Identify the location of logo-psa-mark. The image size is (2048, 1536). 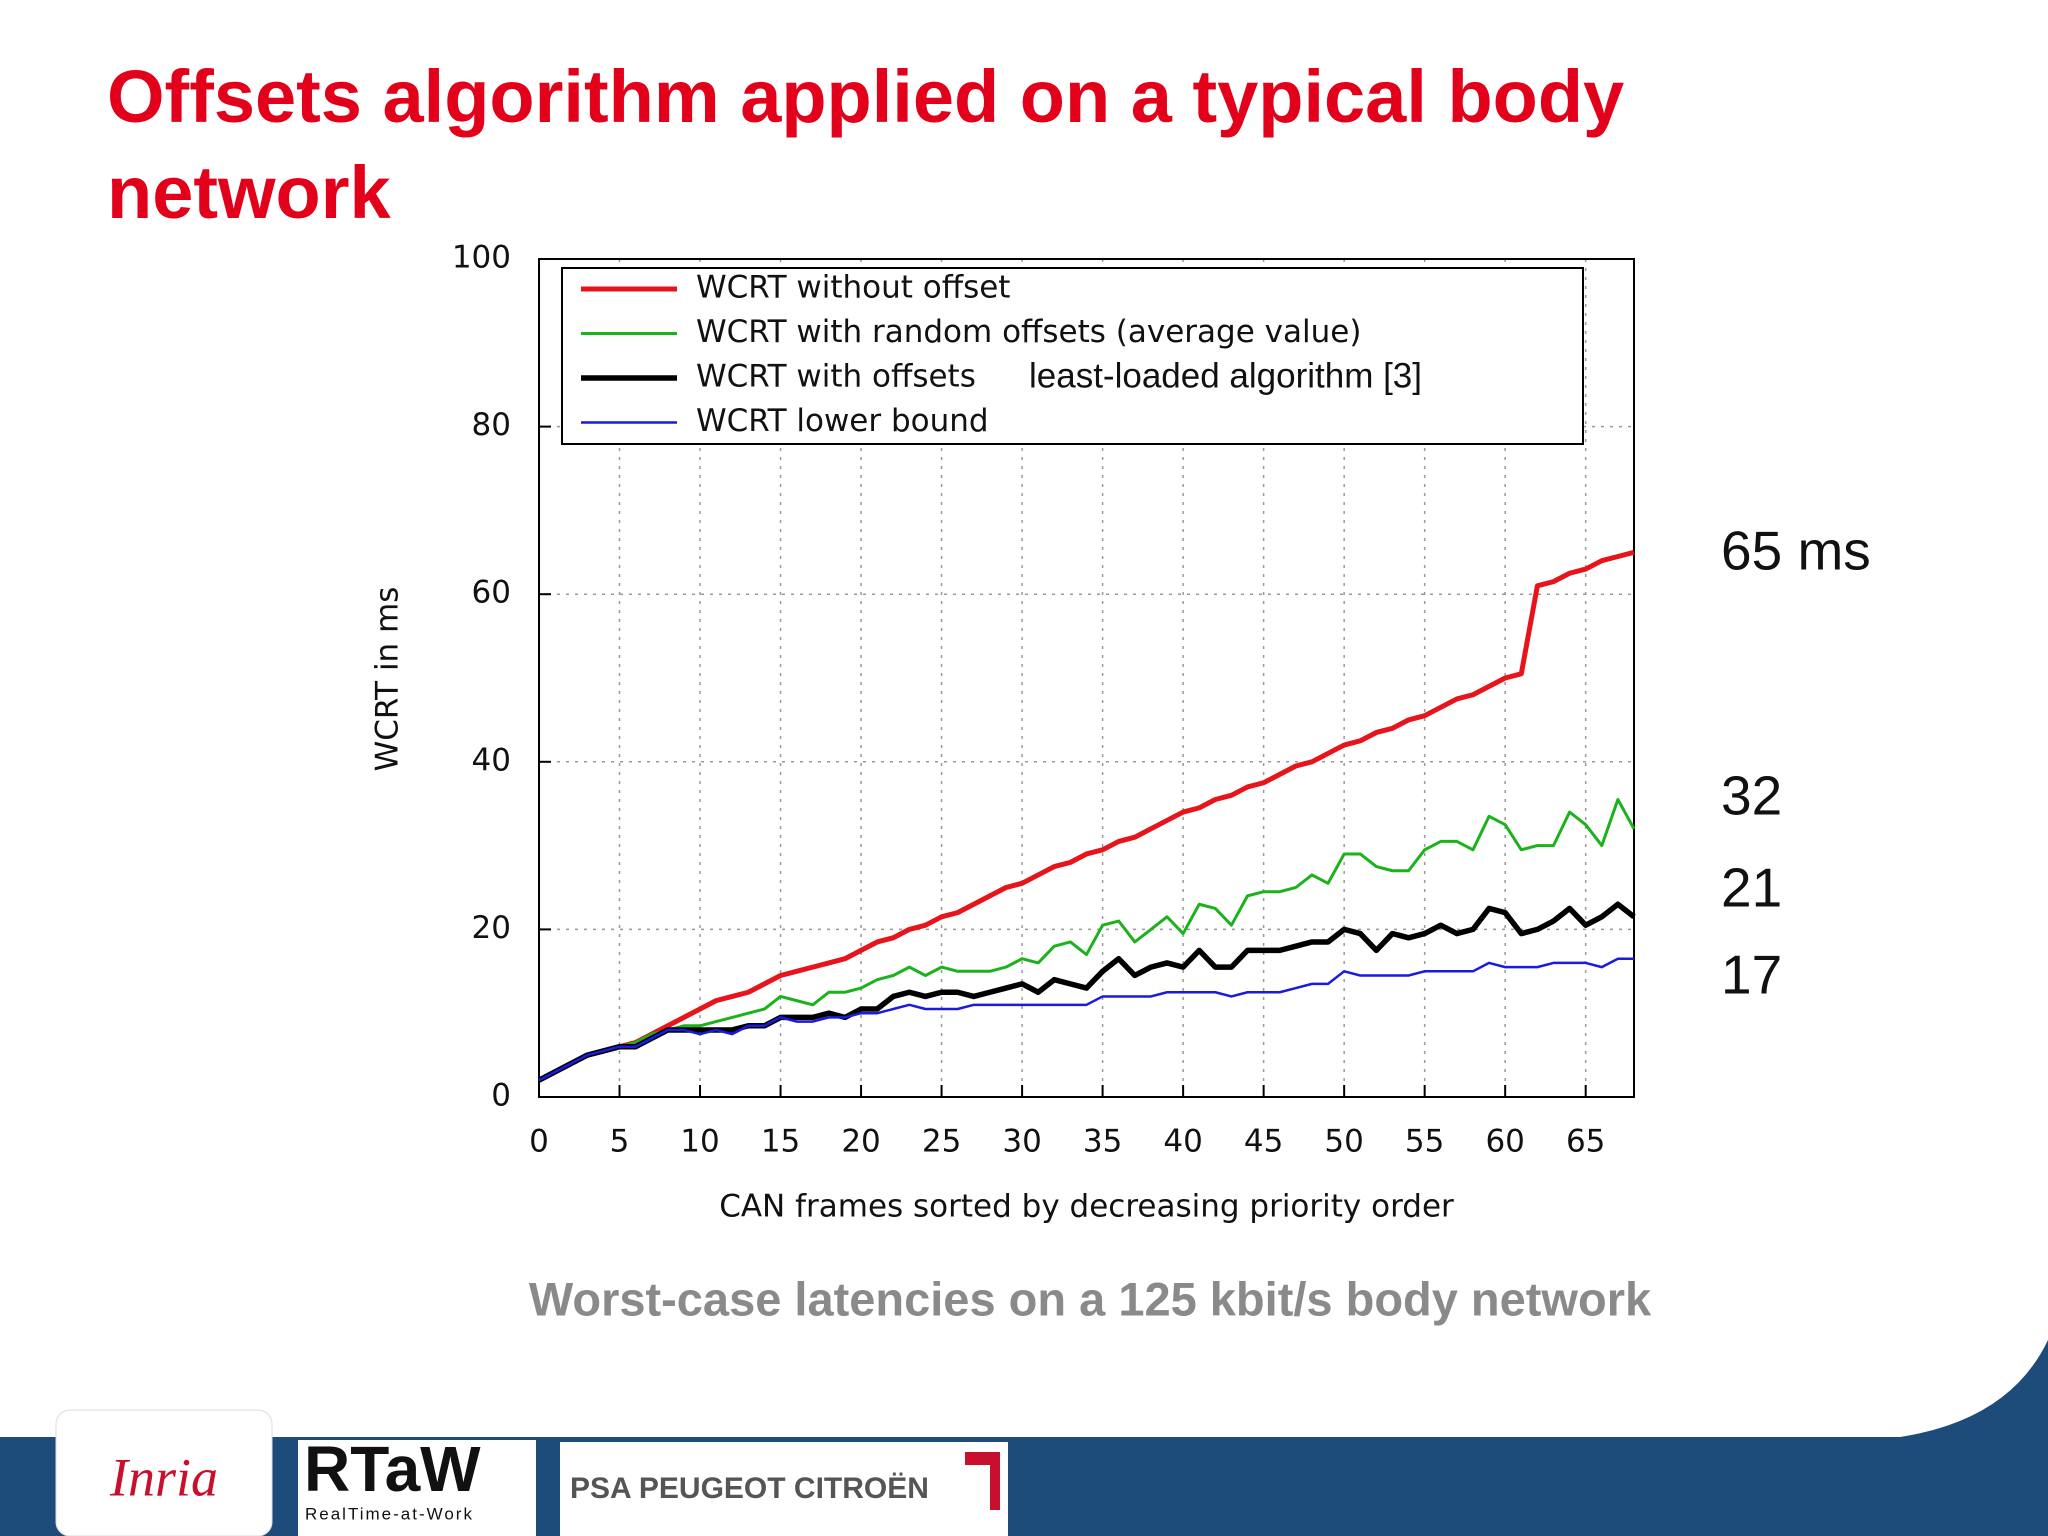
(982, 1481).